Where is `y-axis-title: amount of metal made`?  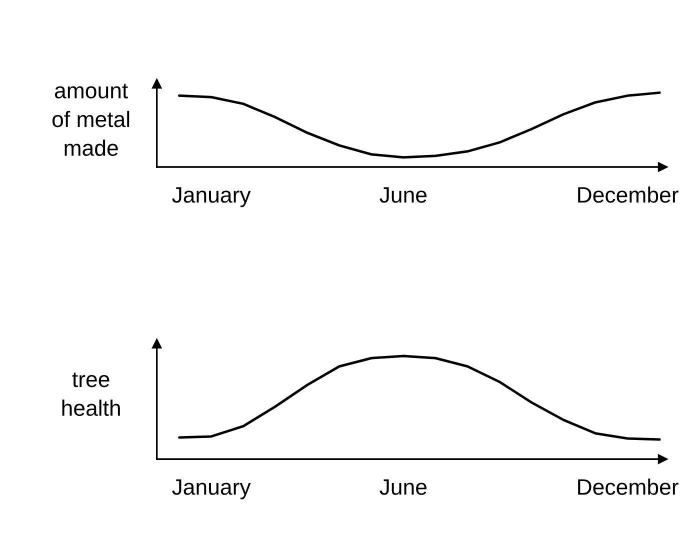
y-axis-title: amount of metal made is located at coordinates (91, 120).